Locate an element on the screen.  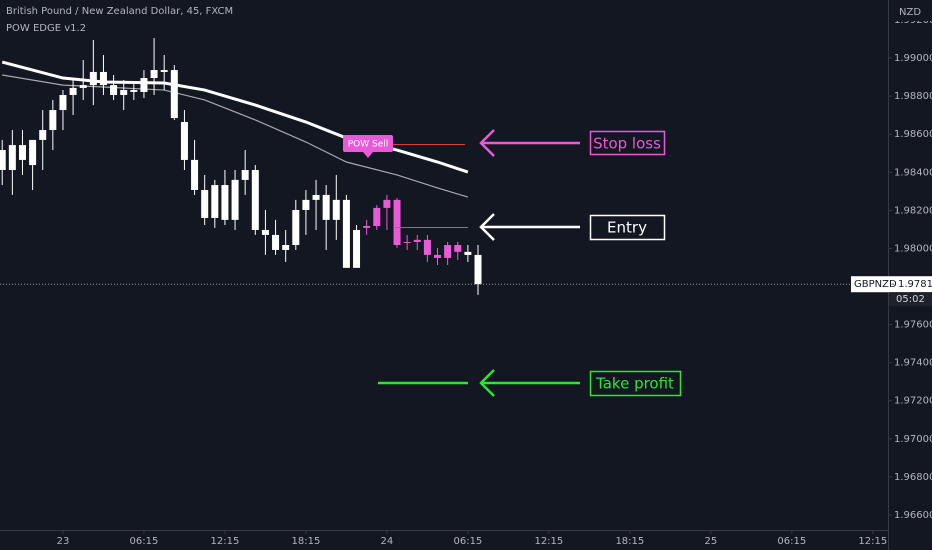
currency-label: NZD is located at coordinates (910, 12).